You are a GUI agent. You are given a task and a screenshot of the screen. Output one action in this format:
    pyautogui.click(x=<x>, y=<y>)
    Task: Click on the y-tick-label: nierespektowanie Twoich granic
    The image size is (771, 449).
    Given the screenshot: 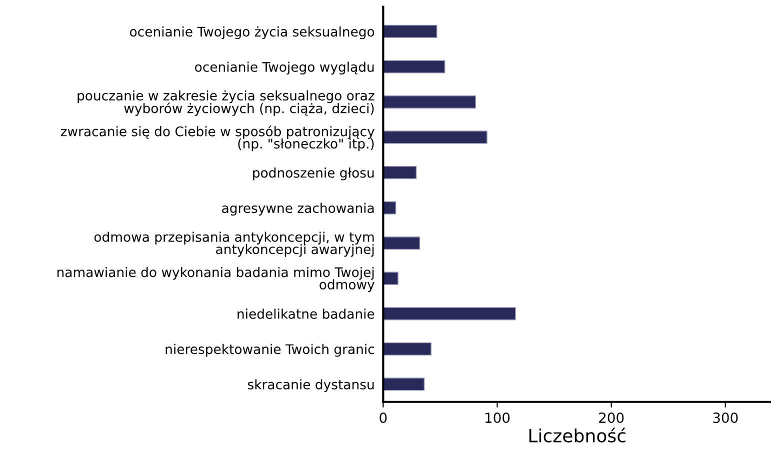 What is the action you would take?
    pyautogui.click(x=270, y=350)
    